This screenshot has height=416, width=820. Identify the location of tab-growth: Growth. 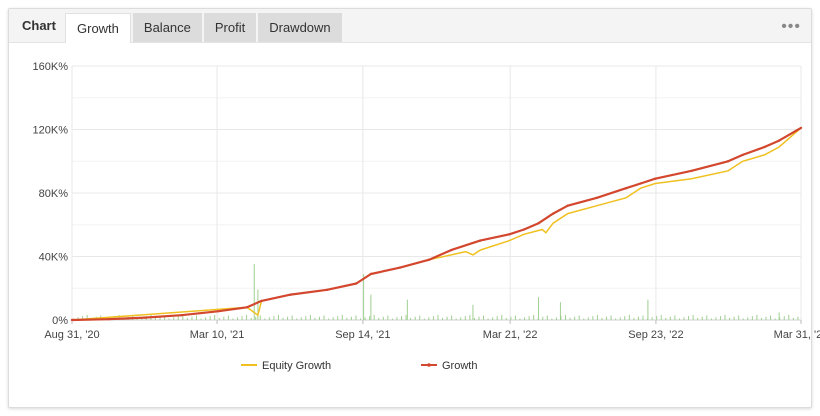
(98, 28).